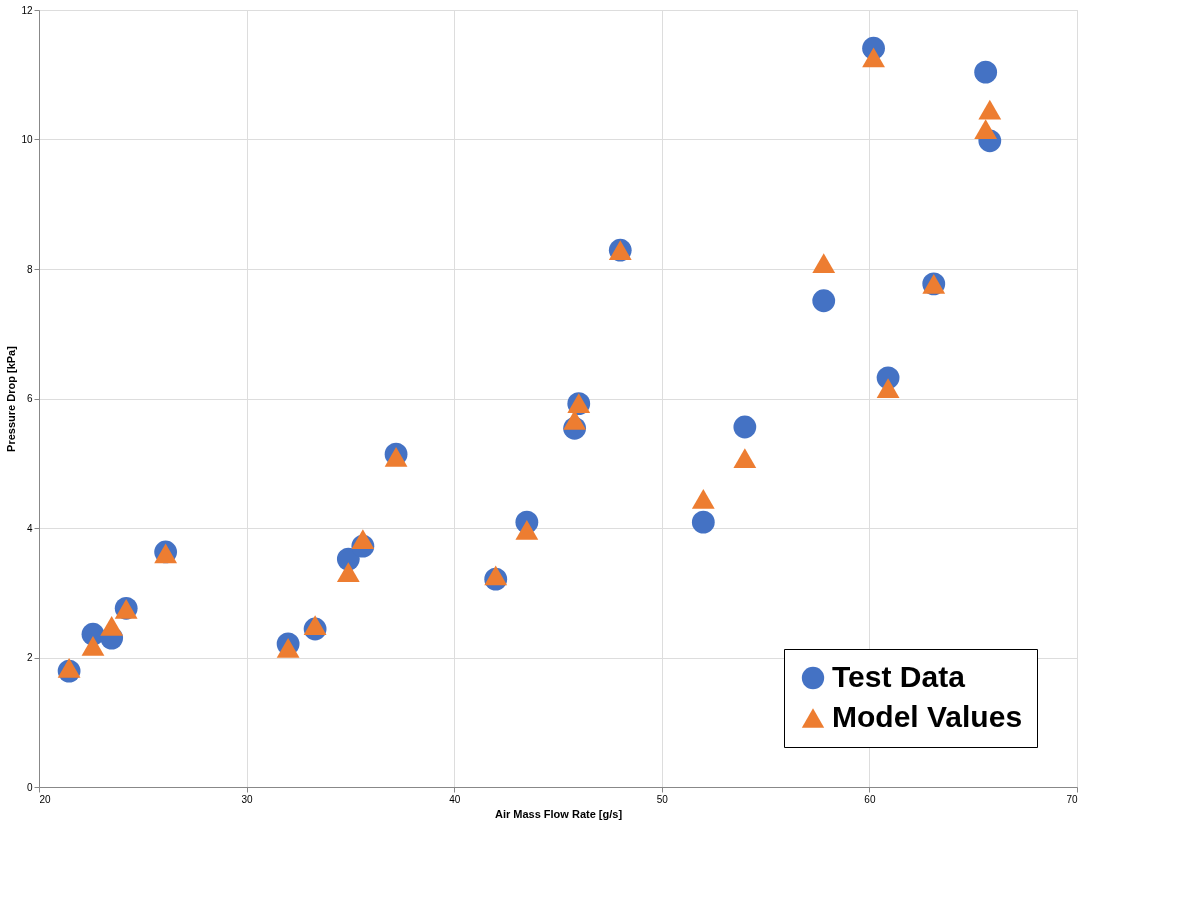 This screenshot has height=919, width=1198. Describe the element at coordinates (29, 787) in the screenshot. I see `y-tick-label: 0` at that location.